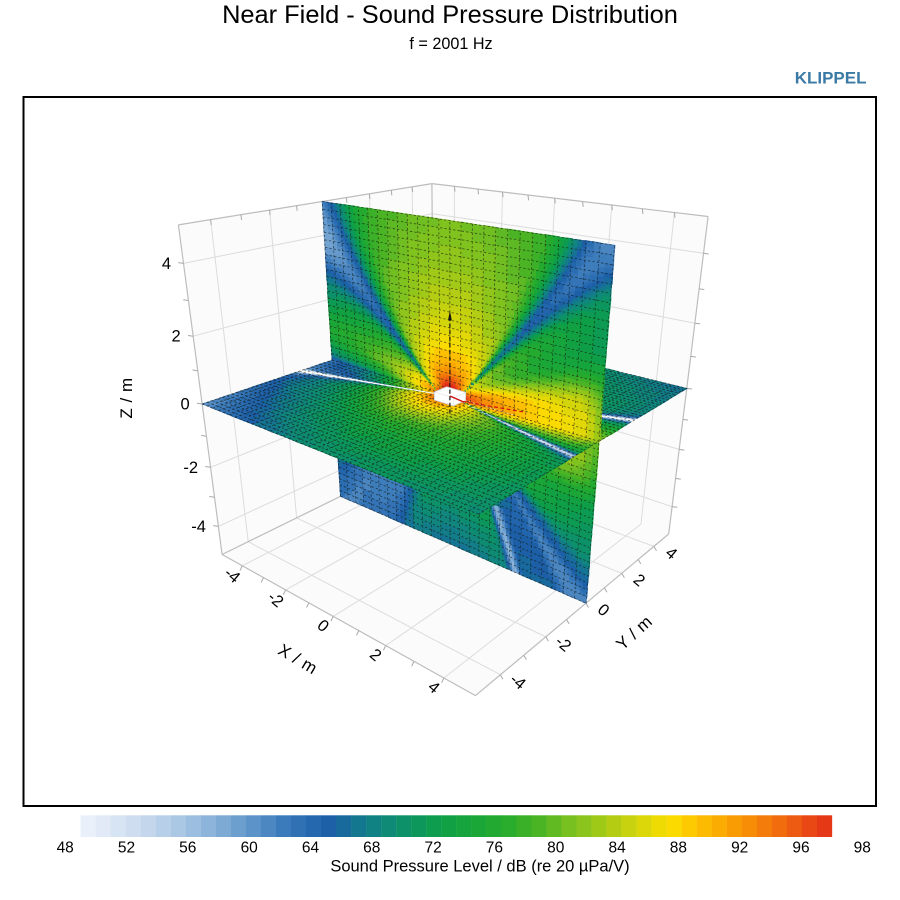 Image resolution: width=900 pixels, height=900 pixels. What do you see at coordinates (450, 44) in the screenshot?
I see `svg-text: f = 2001 Hz` at bounding box center [450, 44].